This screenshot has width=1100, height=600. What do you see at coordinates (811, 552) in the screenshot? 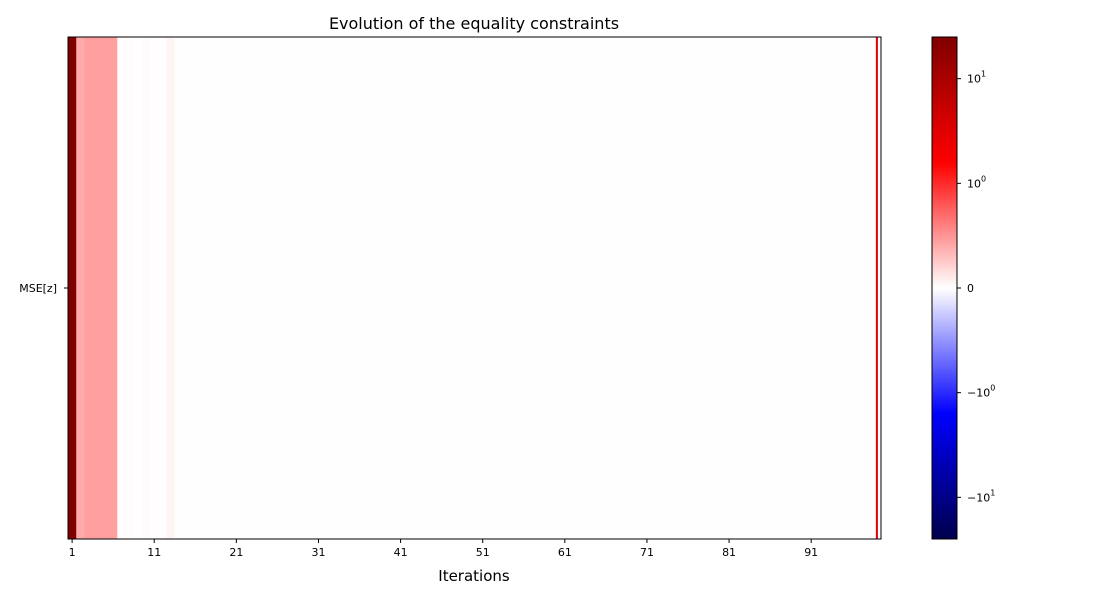
I see `x-tick-label: 91` at bounding box center [811, 552].